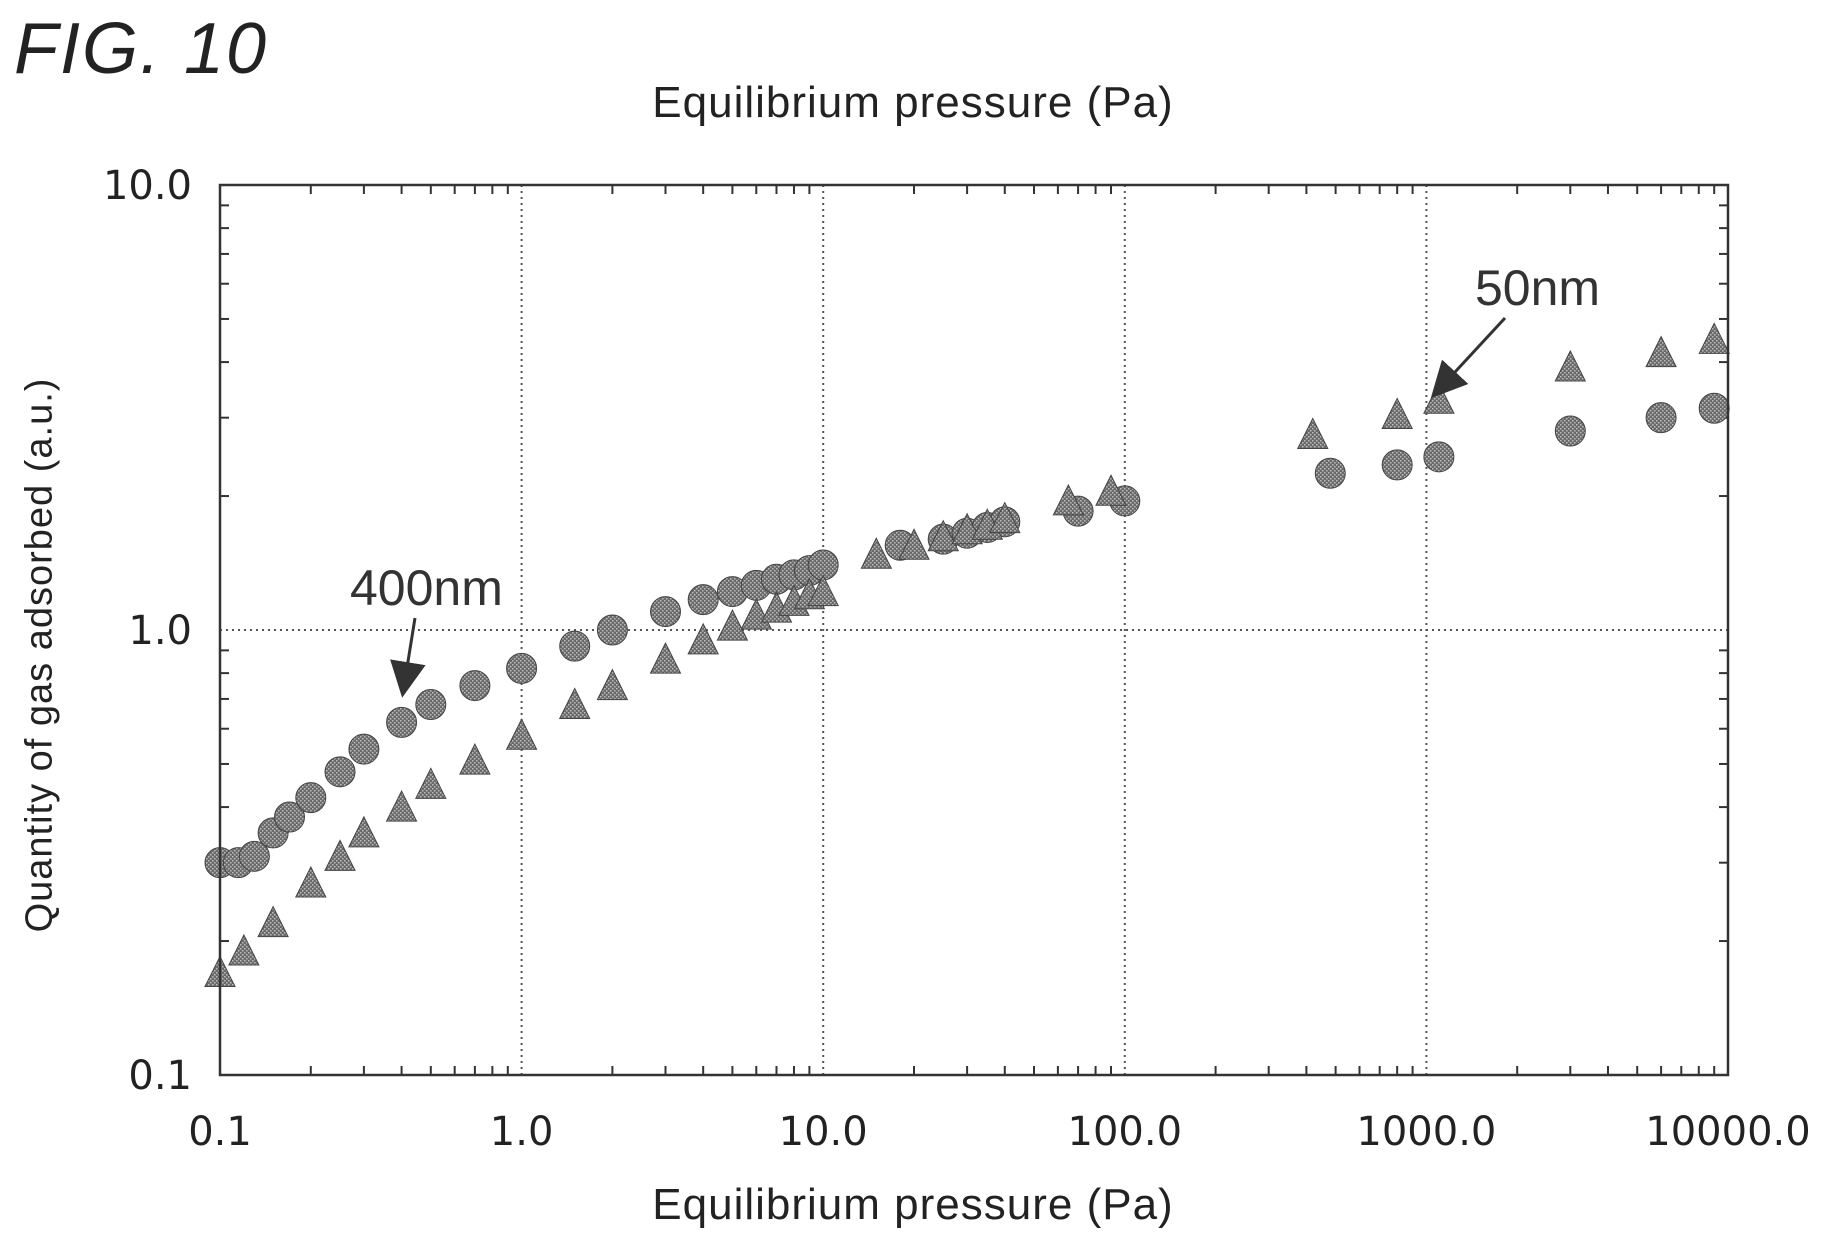  What do you see at coordinates (1125, 1132) in the screenshot?
I see `x-tick-label: 100.0` at bounding box center [1125, 1132].